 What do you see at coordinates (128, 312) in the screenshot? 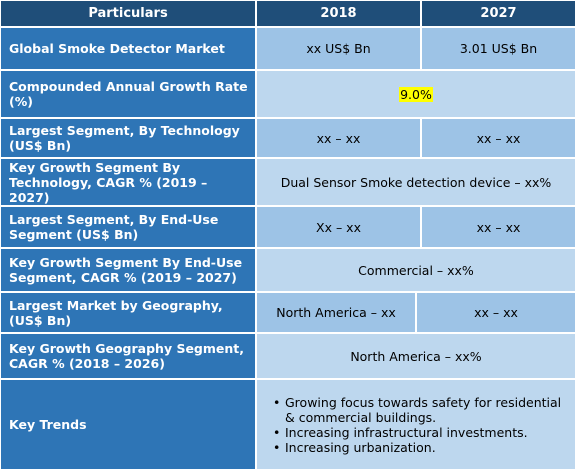
I see `row-label-largest-geography: Largest Market by Geography, (US$ Bn)` at bounding box center [128, 312].